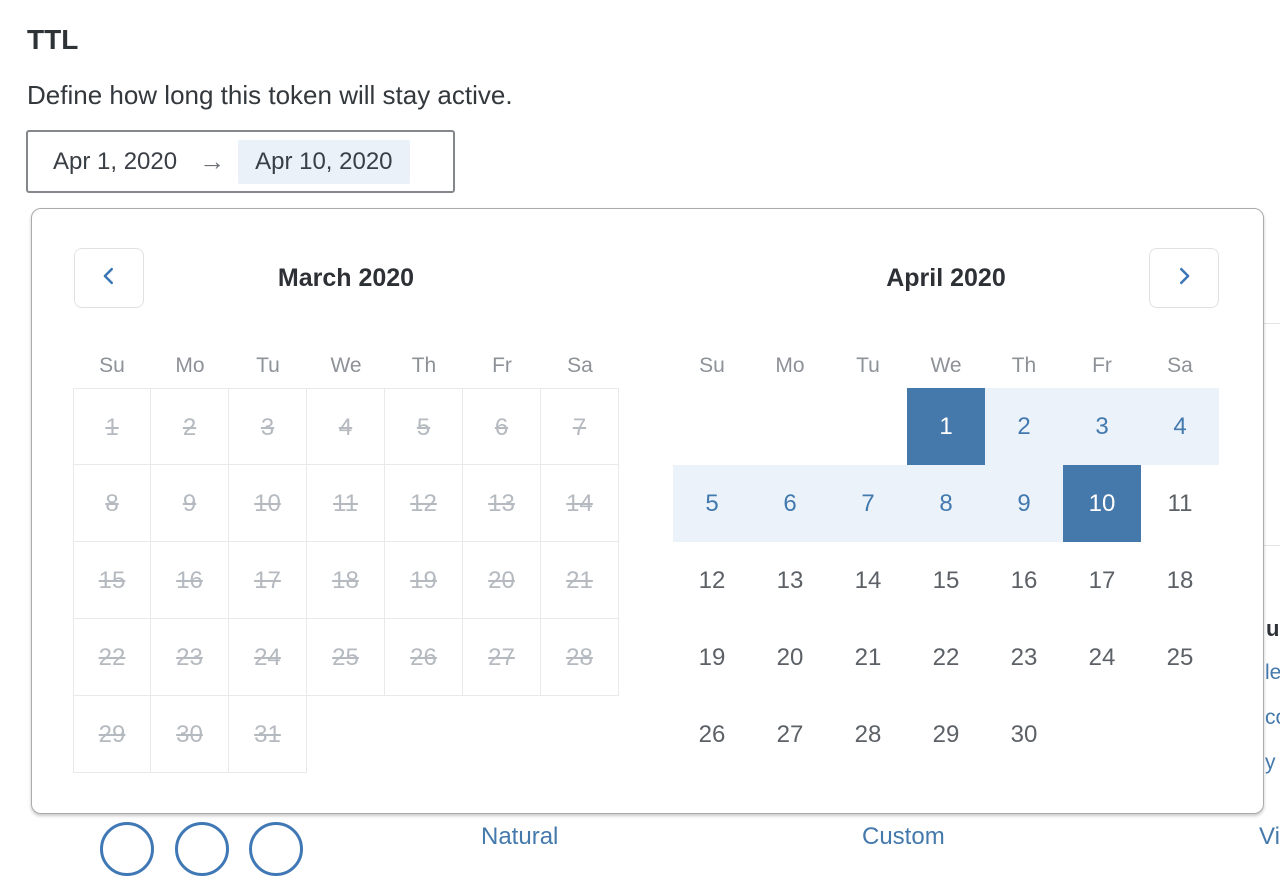 Image resolution: width=1280 pixels, height=876 pixels. What do you see at coordinates (1102, 580) in the screenshot?
I see `calendar-day-april-17: 17` at bounding box center [1102, 580].